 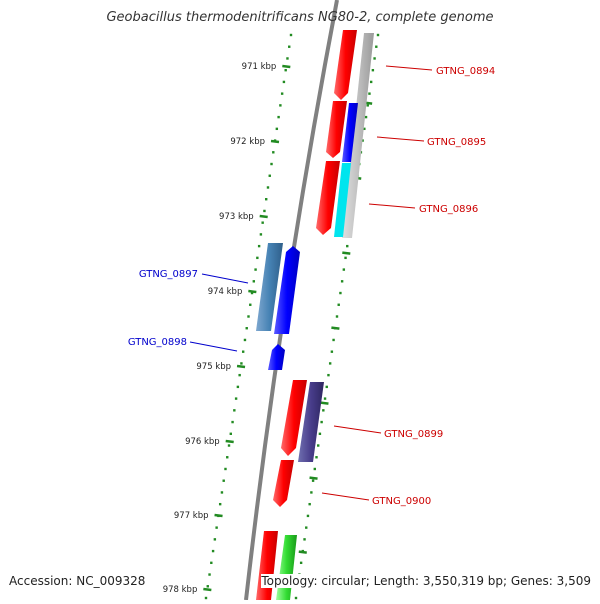 I want to click on tick-label: 977 kbp, so click(x=191, y=516).